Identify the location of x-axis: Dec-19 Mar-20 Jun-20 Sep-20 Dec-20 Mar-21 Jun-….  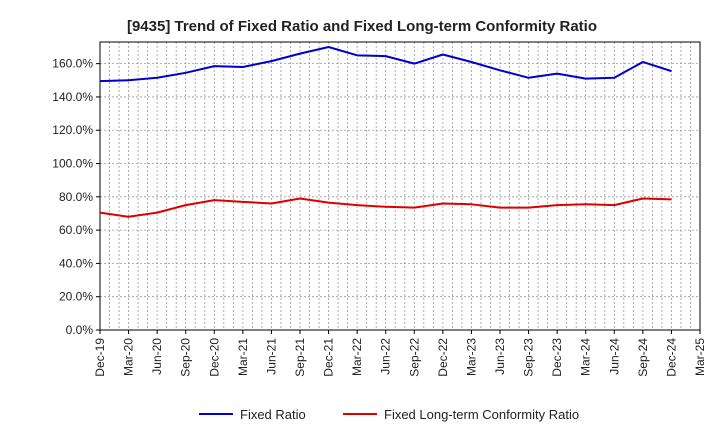
(400, 353).